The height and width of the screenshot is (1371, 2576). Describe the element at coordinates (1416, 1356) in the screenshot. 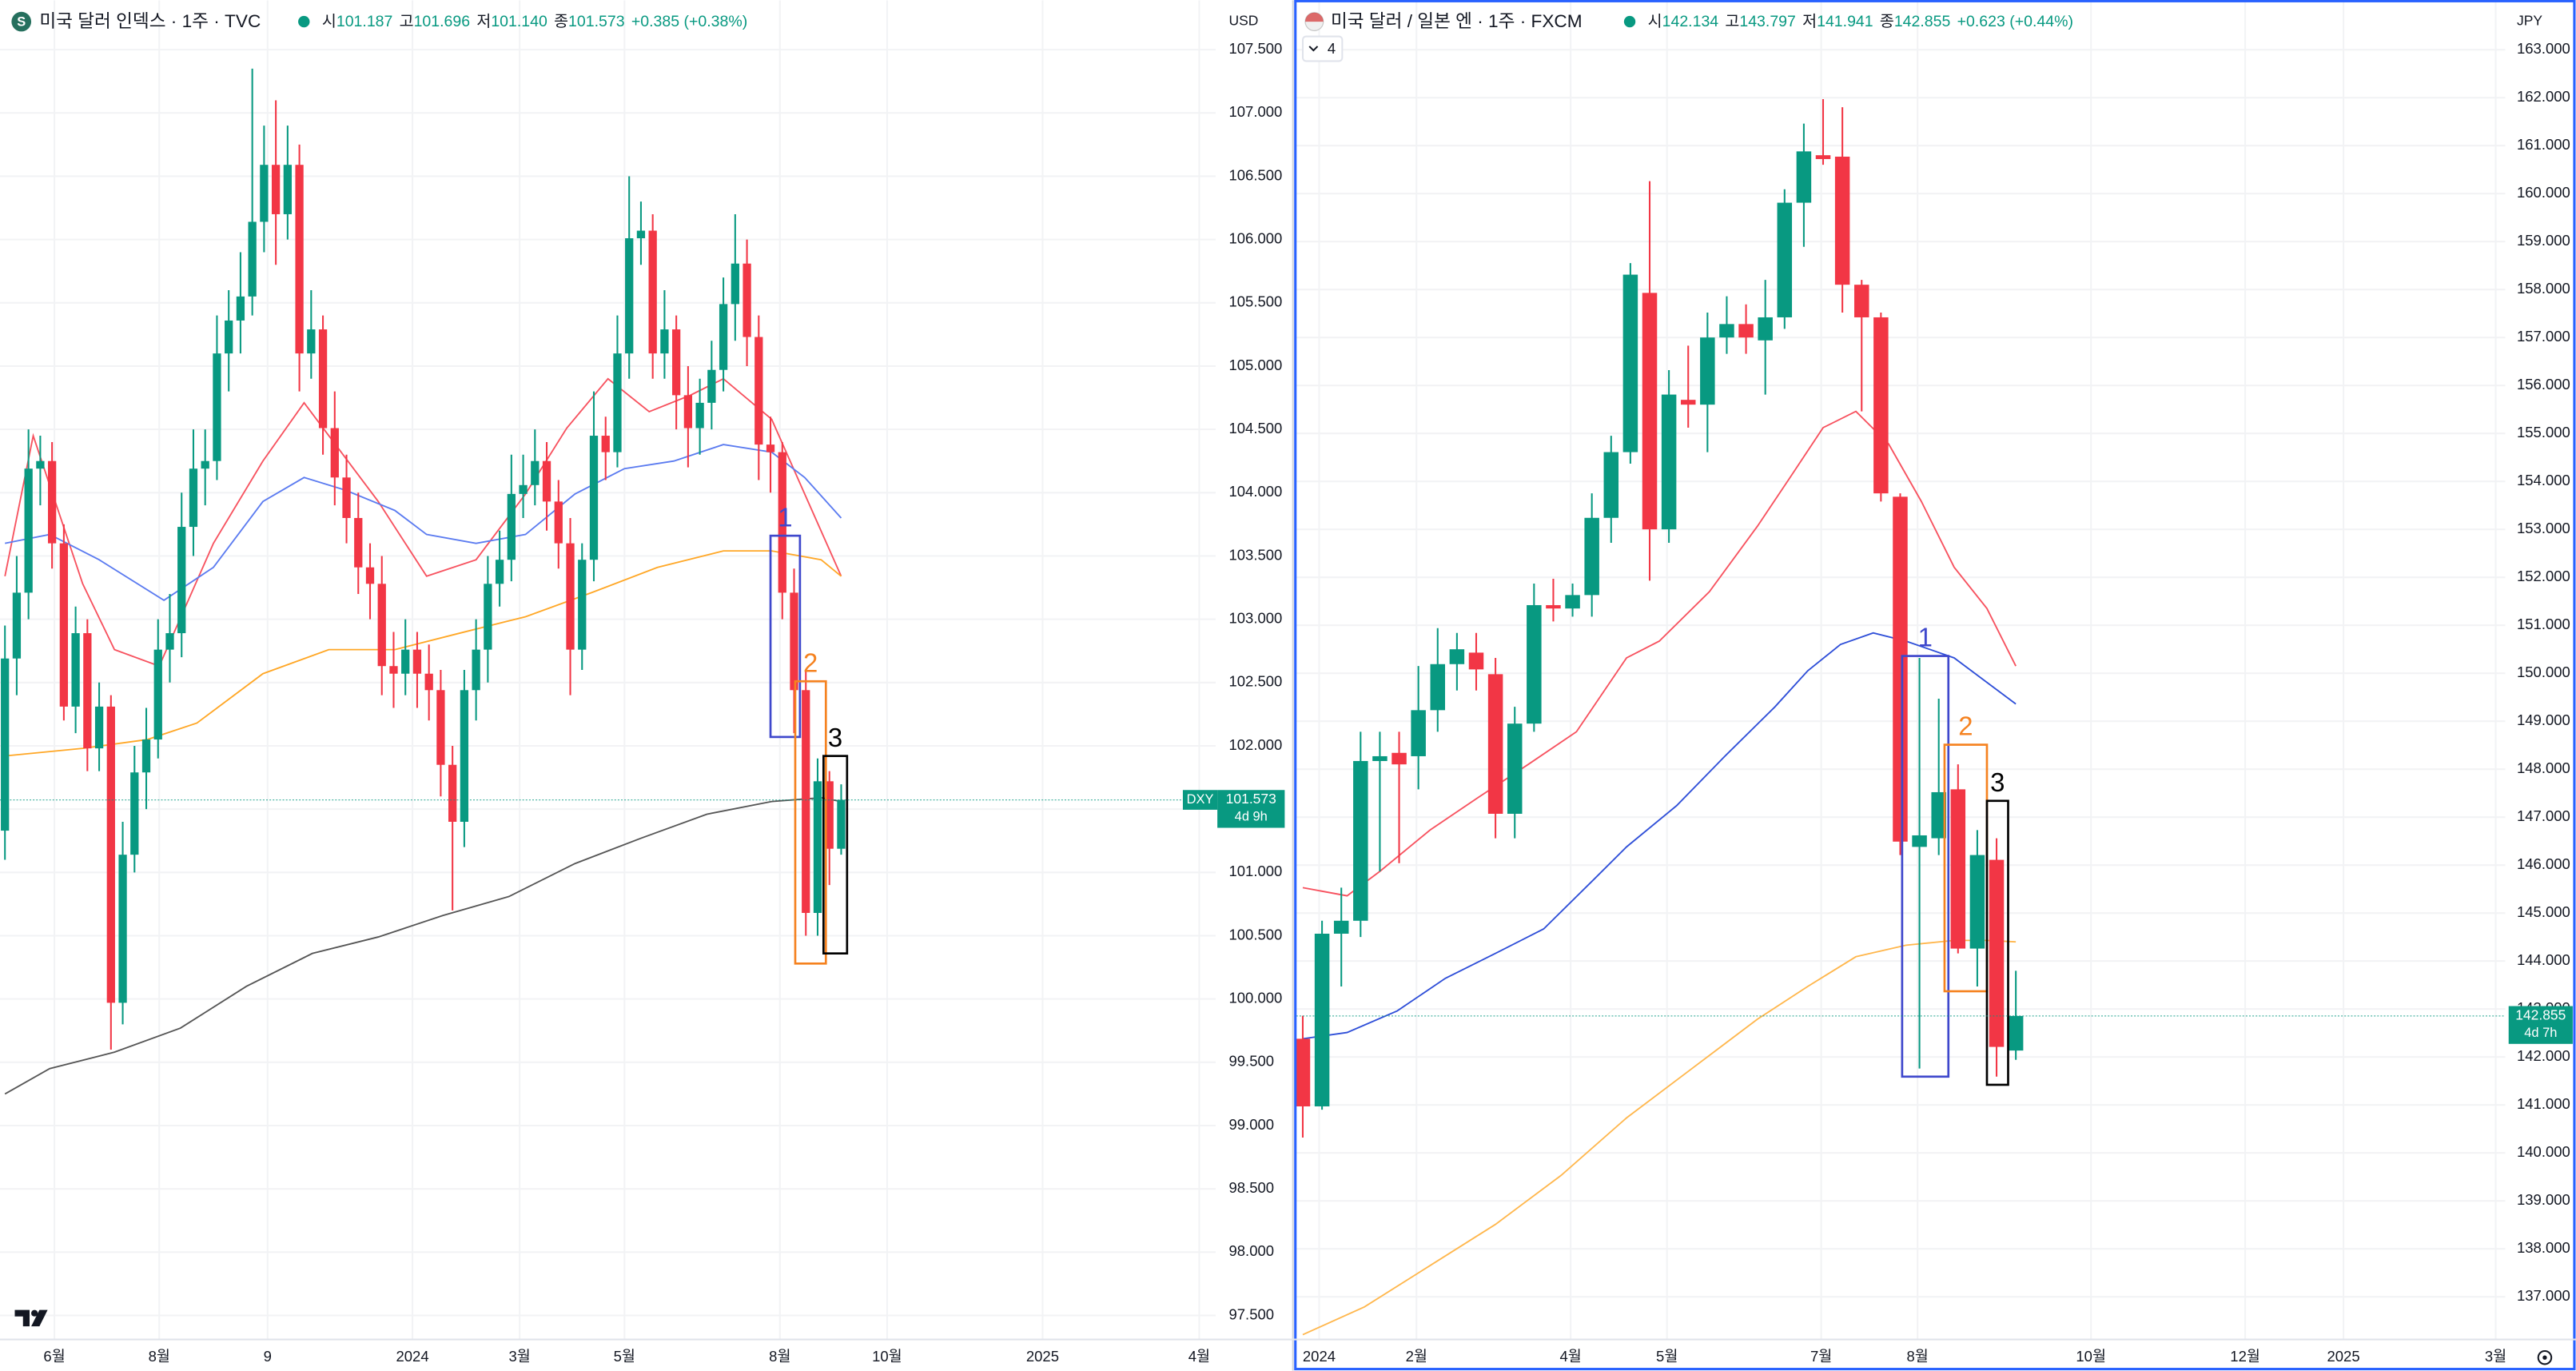

I see `x-tick-label: 2월` at that location.